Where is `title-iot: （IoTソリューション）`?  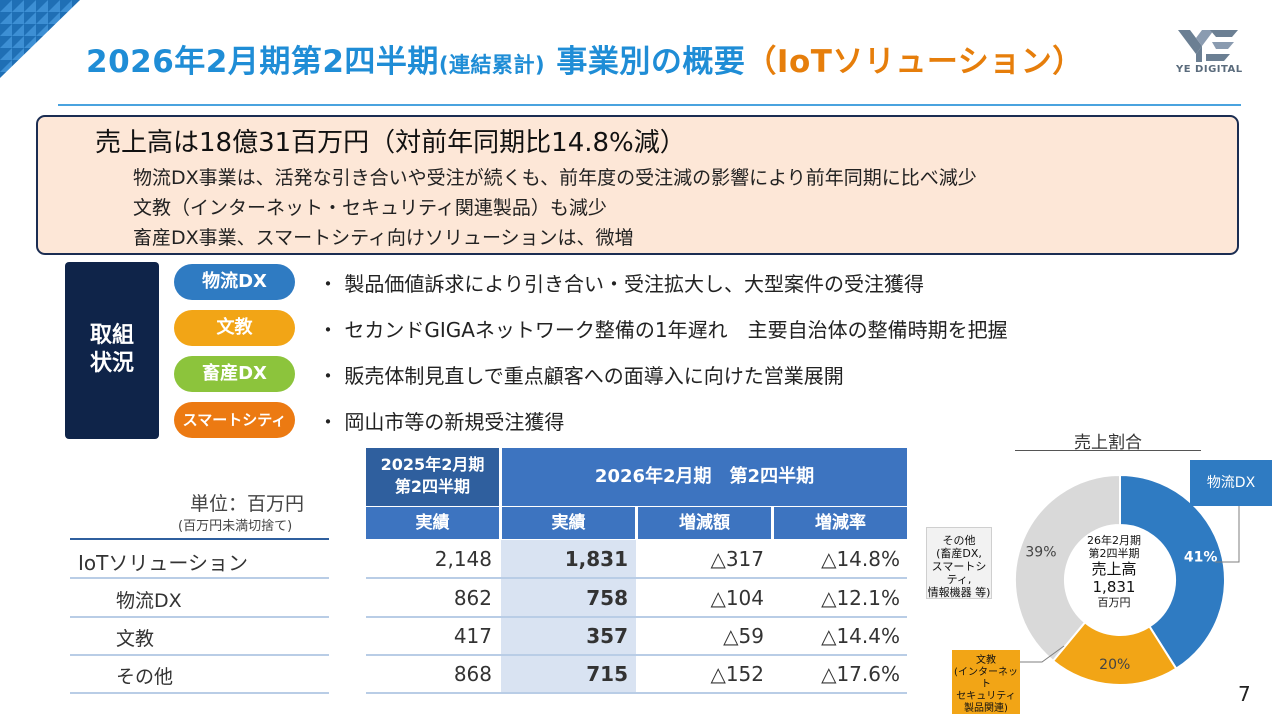 title-iot: （IoTソリューション） is located at coordinates (914, 62).